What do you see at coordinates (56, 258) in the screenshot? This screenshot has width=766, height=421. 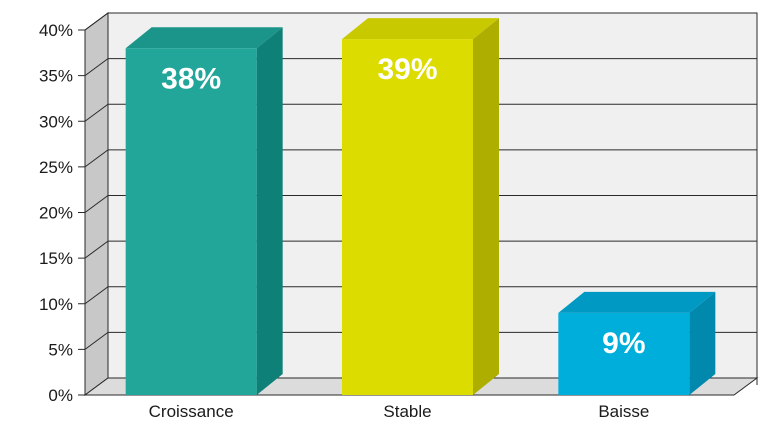 I see `y-tick-label: 15%` at bounding box center [56, 258].